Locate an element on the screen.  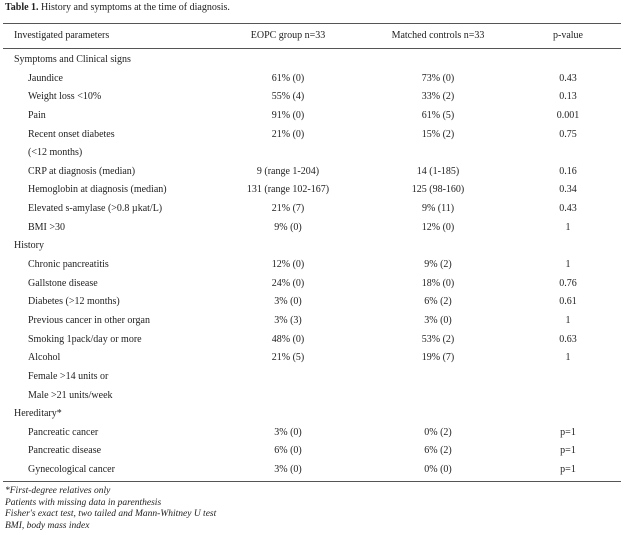
cell: 0.16 is located at coordinates (568, 171).